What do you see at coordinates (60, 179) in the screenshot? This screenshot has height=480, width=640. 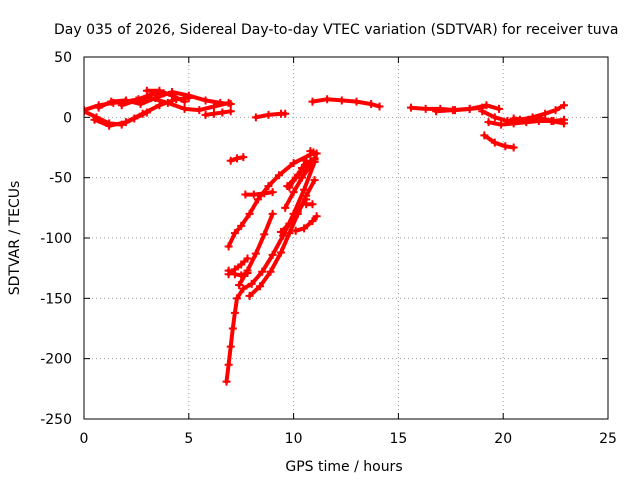 I see `y-tick-label: -50` at bounding box center [60, 179].